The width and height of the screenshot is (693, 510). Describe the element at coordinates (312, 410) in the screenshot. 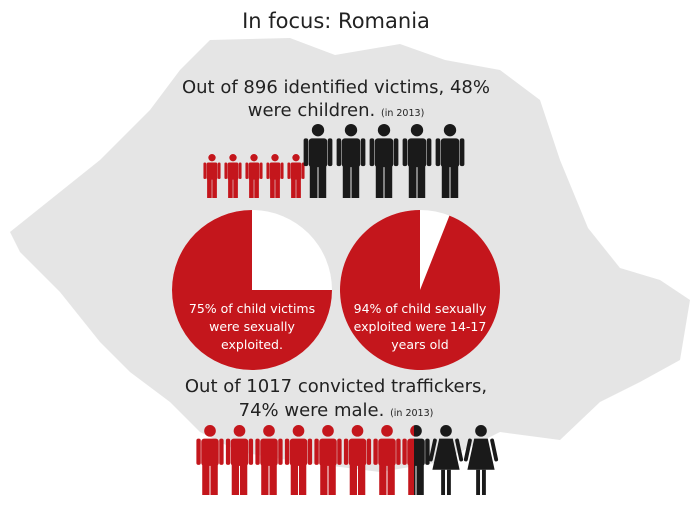

I see `text: 74% were male.` at that location.